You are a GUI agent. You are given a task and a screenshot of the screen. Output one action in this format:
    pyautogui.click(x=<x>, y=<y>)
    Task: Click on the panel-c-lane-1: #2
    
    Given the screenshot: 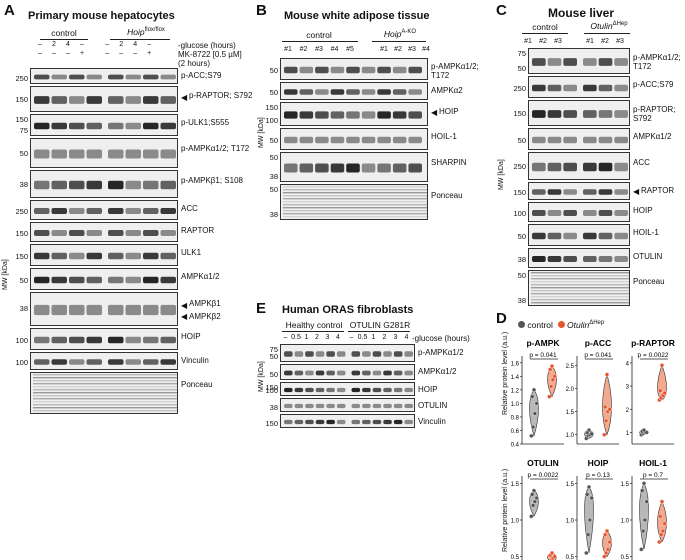 What is the action you would take?
    pyautogui.click(x=543, y=41)
    